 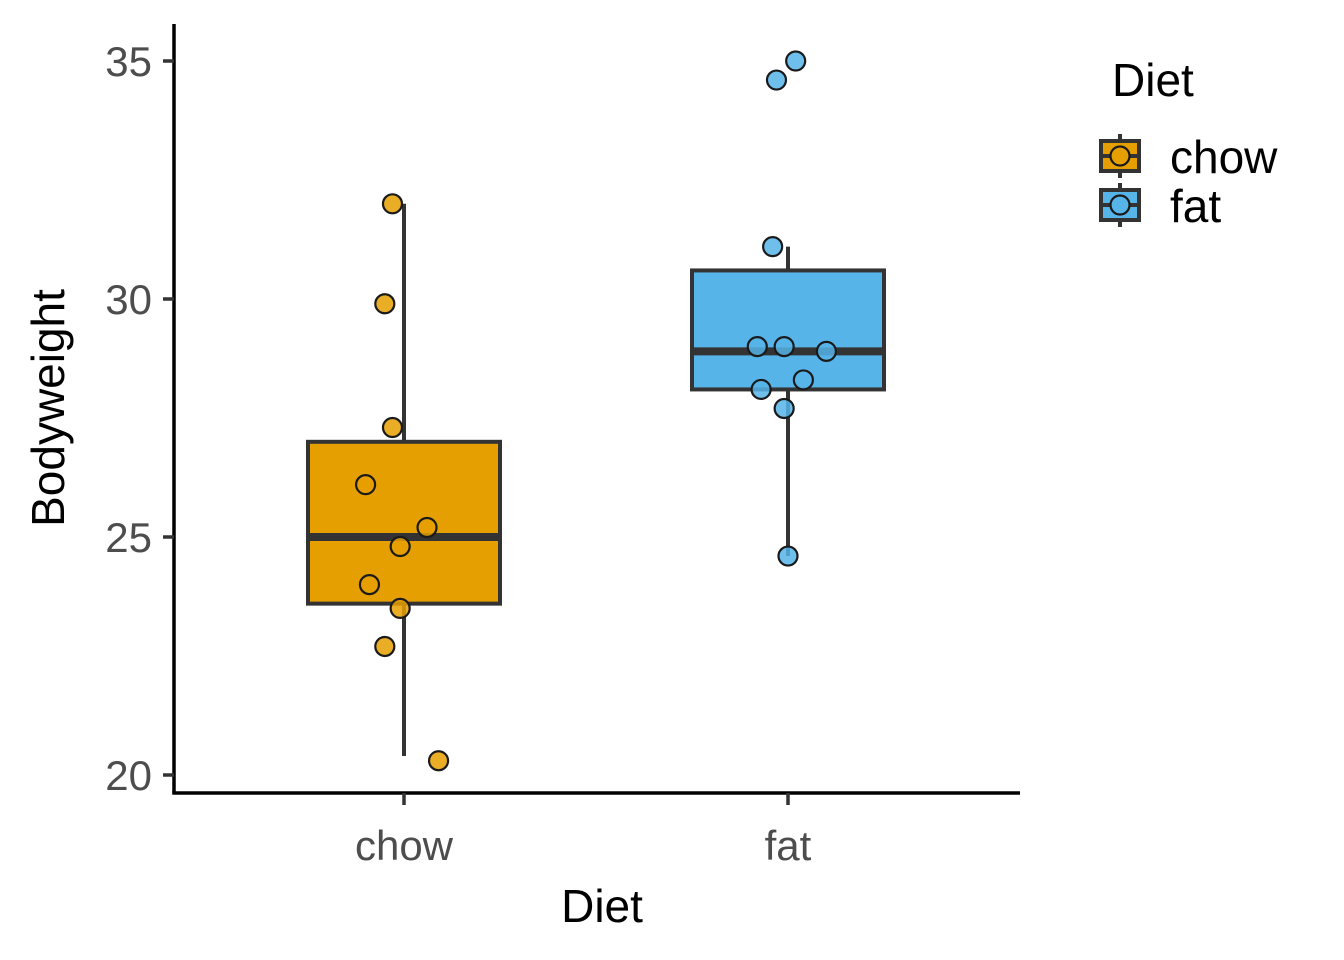 I want to click on y-axis-title: Bodyweight, so click(x=48, y=408).